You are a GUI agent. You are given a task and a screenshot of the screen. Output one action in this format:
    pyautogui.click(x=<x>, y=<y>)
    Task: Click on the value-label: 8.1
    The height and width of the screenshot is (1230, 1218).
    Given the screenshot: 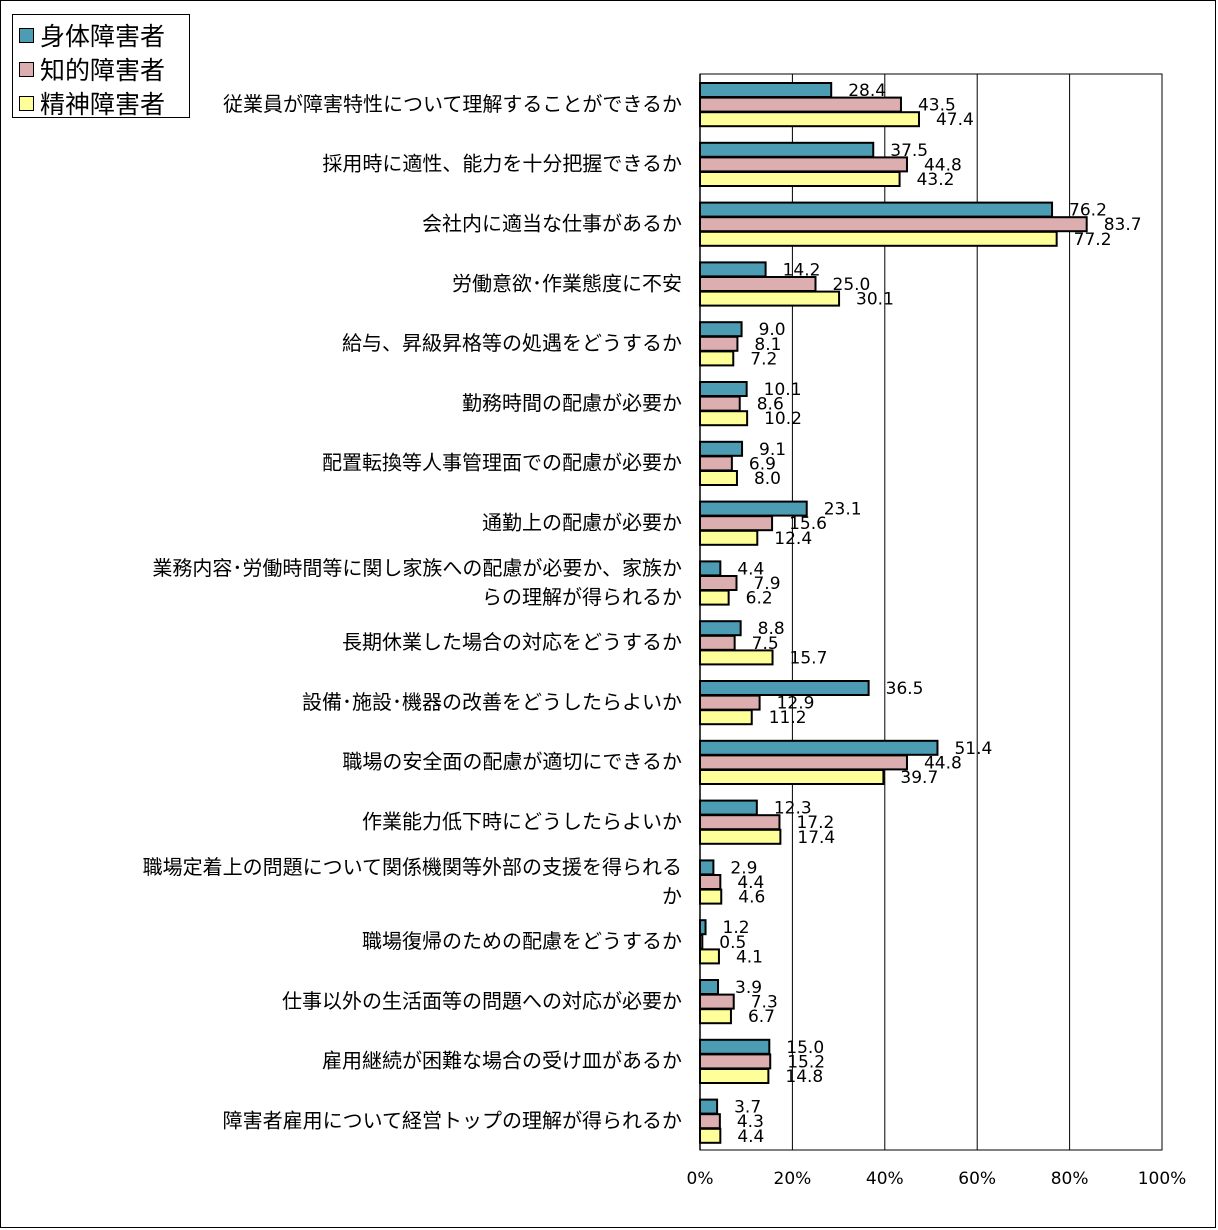 What is the action you would take?
    pyautogui.click(x=767, y=345)
    